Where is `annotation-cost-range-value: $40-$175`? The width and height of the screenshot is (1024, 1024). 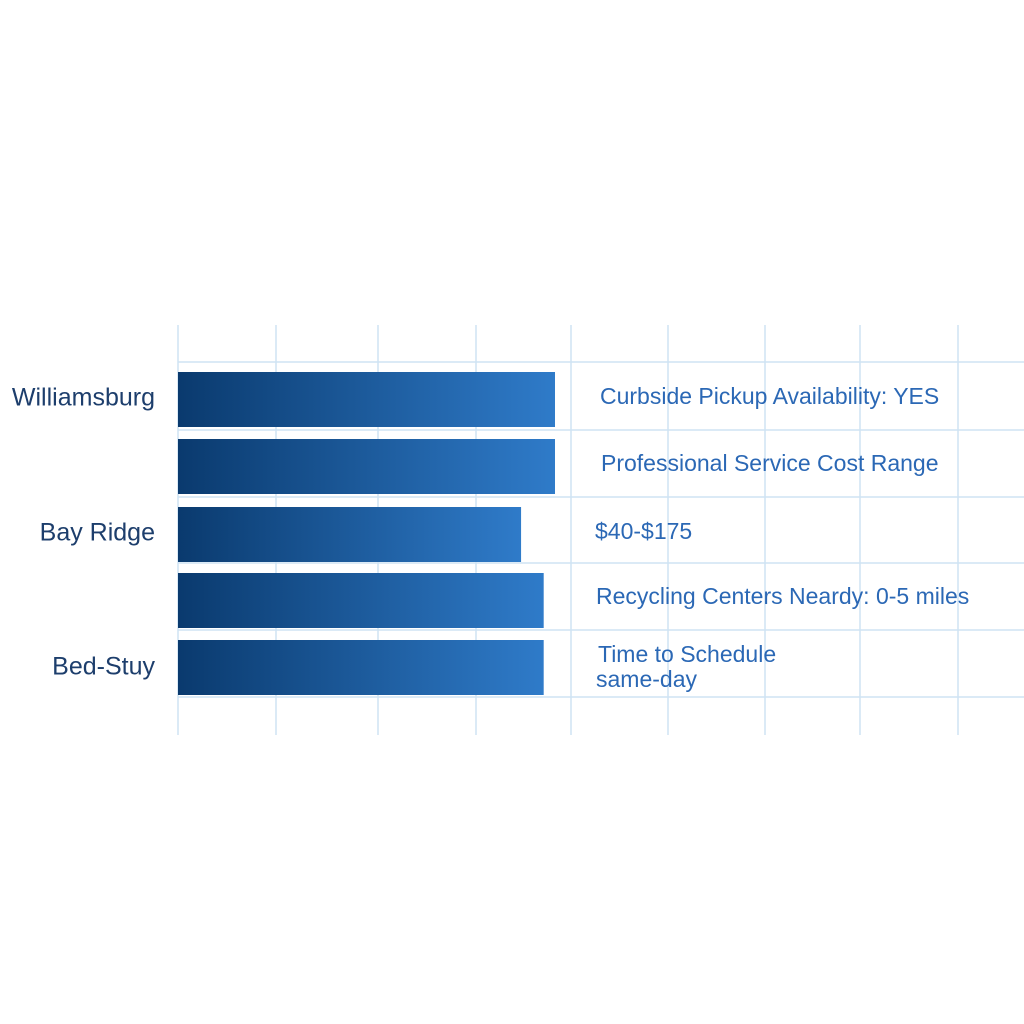 annotation-cost-range-value: $40-$175 is located at coordinates (644, 531).